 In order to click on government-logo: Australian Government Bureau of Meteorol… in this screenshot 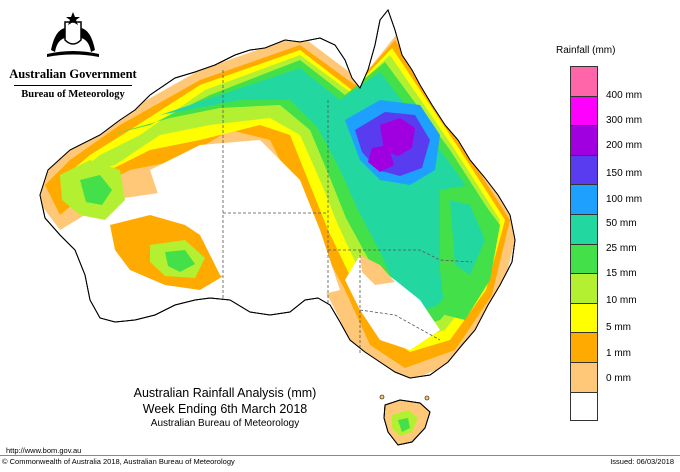, I will do `click(73, 55)`.